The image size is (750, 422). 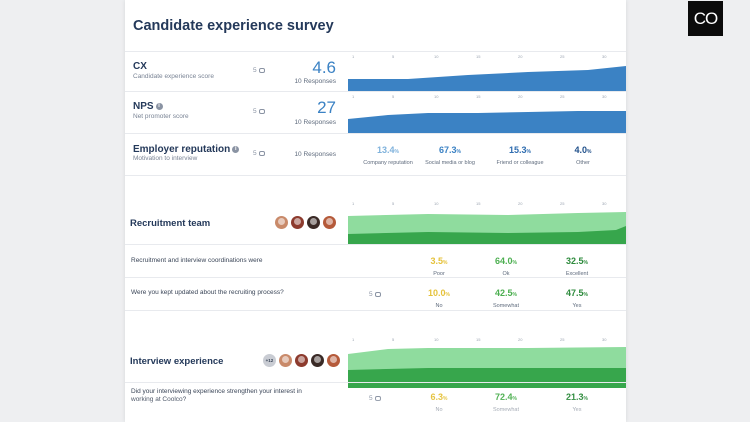 What do you see at coordinates (161, 116) in the screenshot?
I see `nps-sublabel: Net promoter score` at bounding box center [161, 116].